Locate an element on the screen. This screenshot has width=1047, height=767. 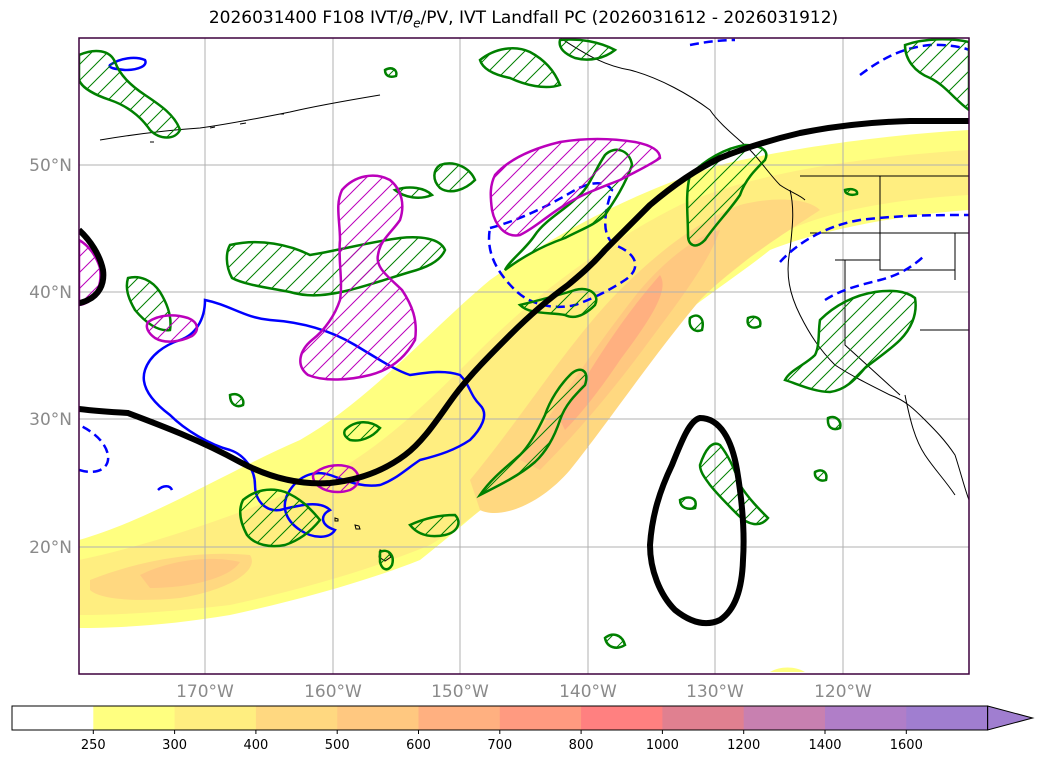
ivt-250-south-patch is located at coordinates (787, 669).